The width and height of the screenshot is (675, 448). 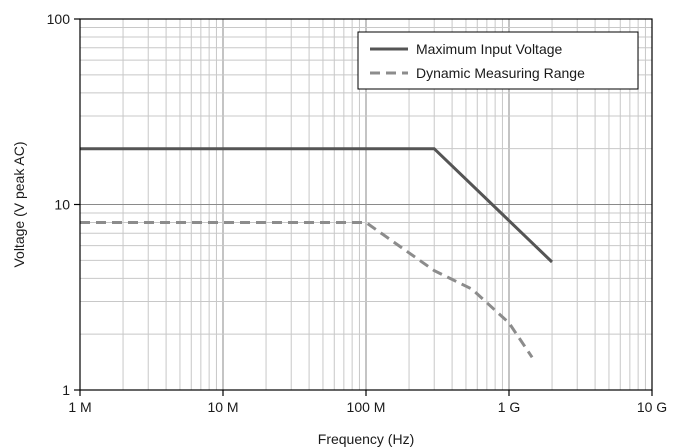 I want to click on x-tick-label: 10 M, so click(x=222, y=407).